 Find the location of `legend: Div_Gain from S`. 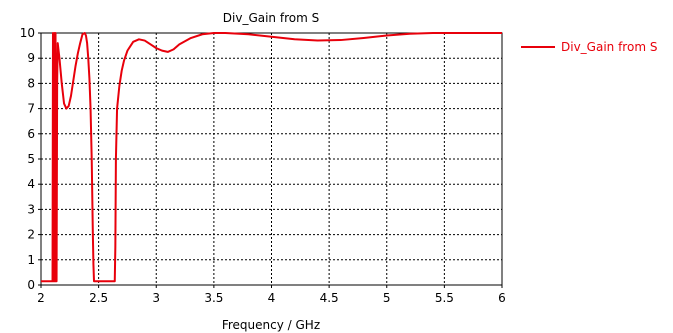

legend: Div_Gain from S is located at coordinates (589, 47).